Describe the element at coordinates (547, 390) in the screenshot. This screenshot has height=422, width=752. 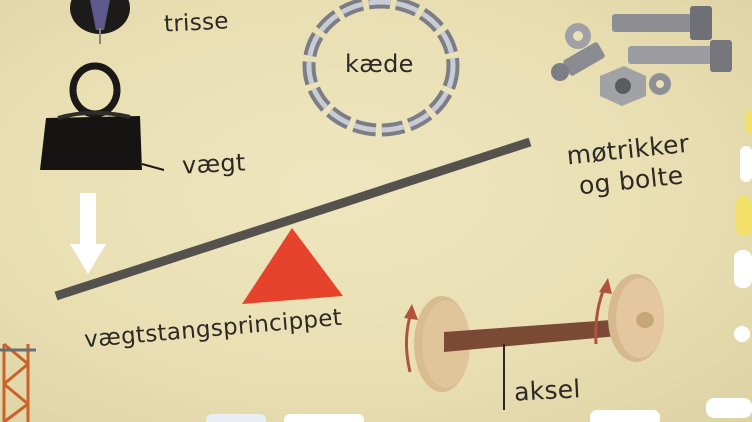
I see `axle-label: aksel` at that location.